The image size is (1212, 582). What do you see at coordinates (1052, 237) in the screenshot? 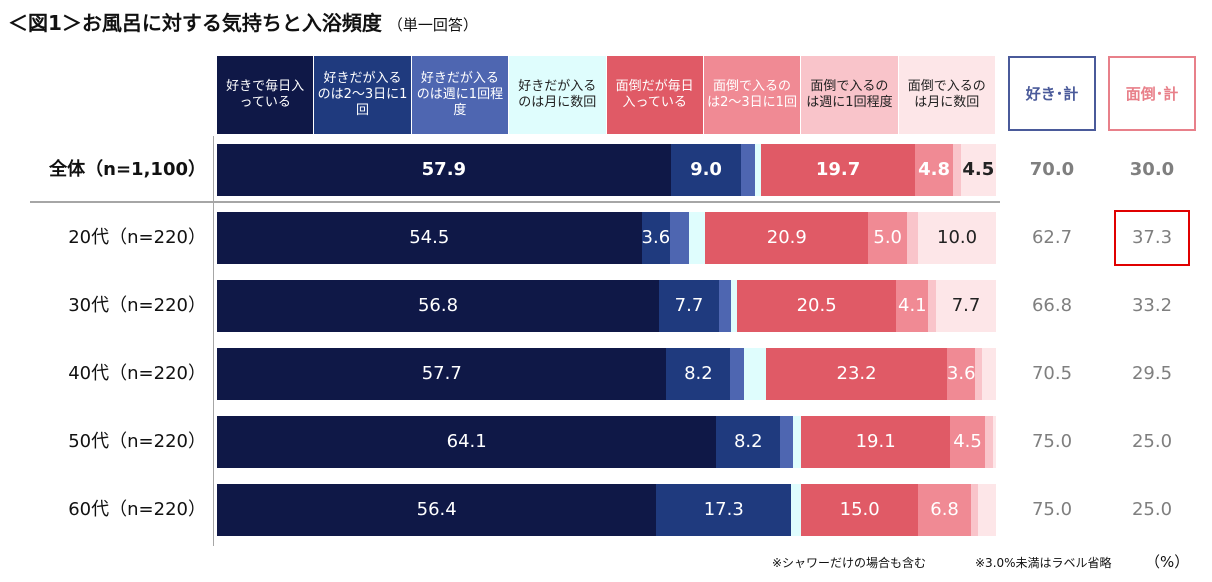
I see `sum-like-value: 62.7` at bounding box center [1052, 237].